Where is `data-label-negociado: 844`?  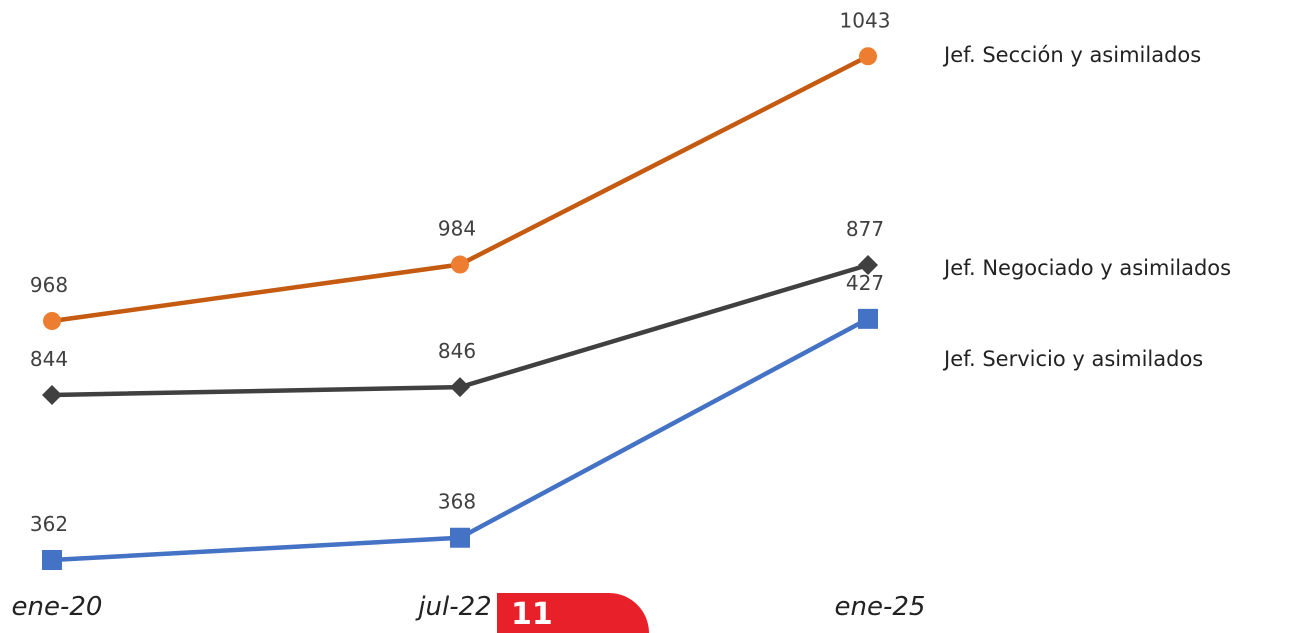 data-label-negociado: 844 is located at coordinates (49, 359).